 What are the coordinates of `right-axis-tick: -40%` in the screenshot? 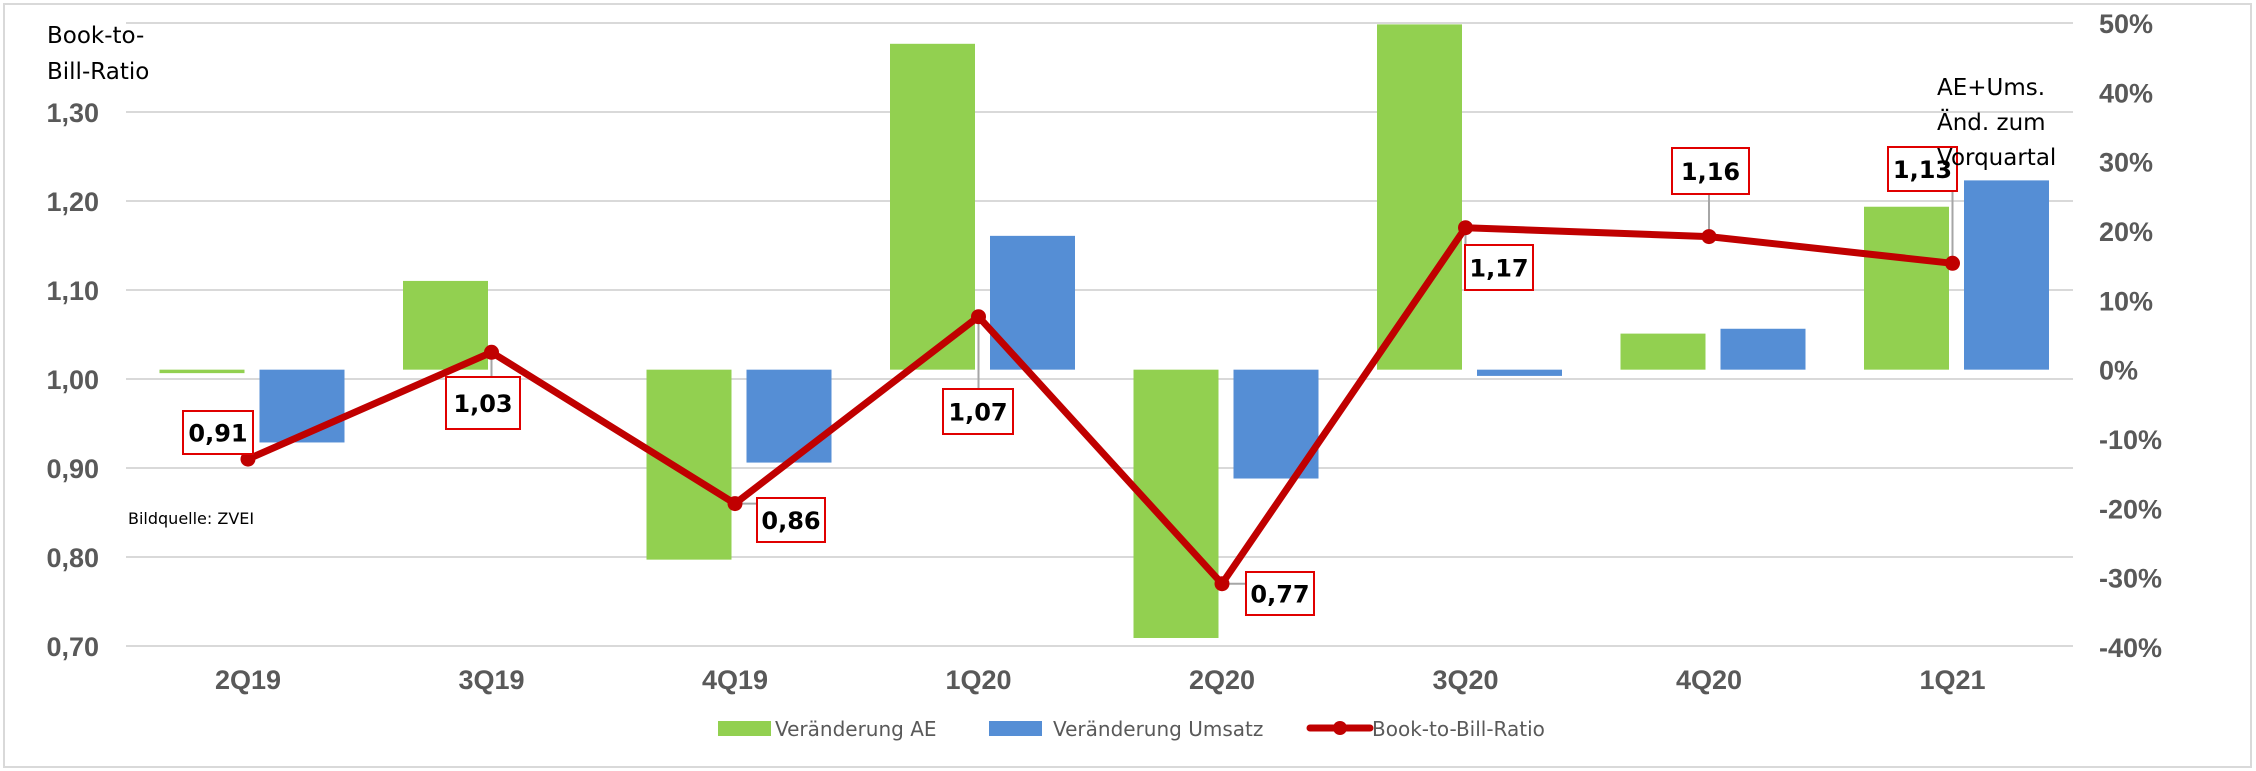 It's located at (2130, 648).